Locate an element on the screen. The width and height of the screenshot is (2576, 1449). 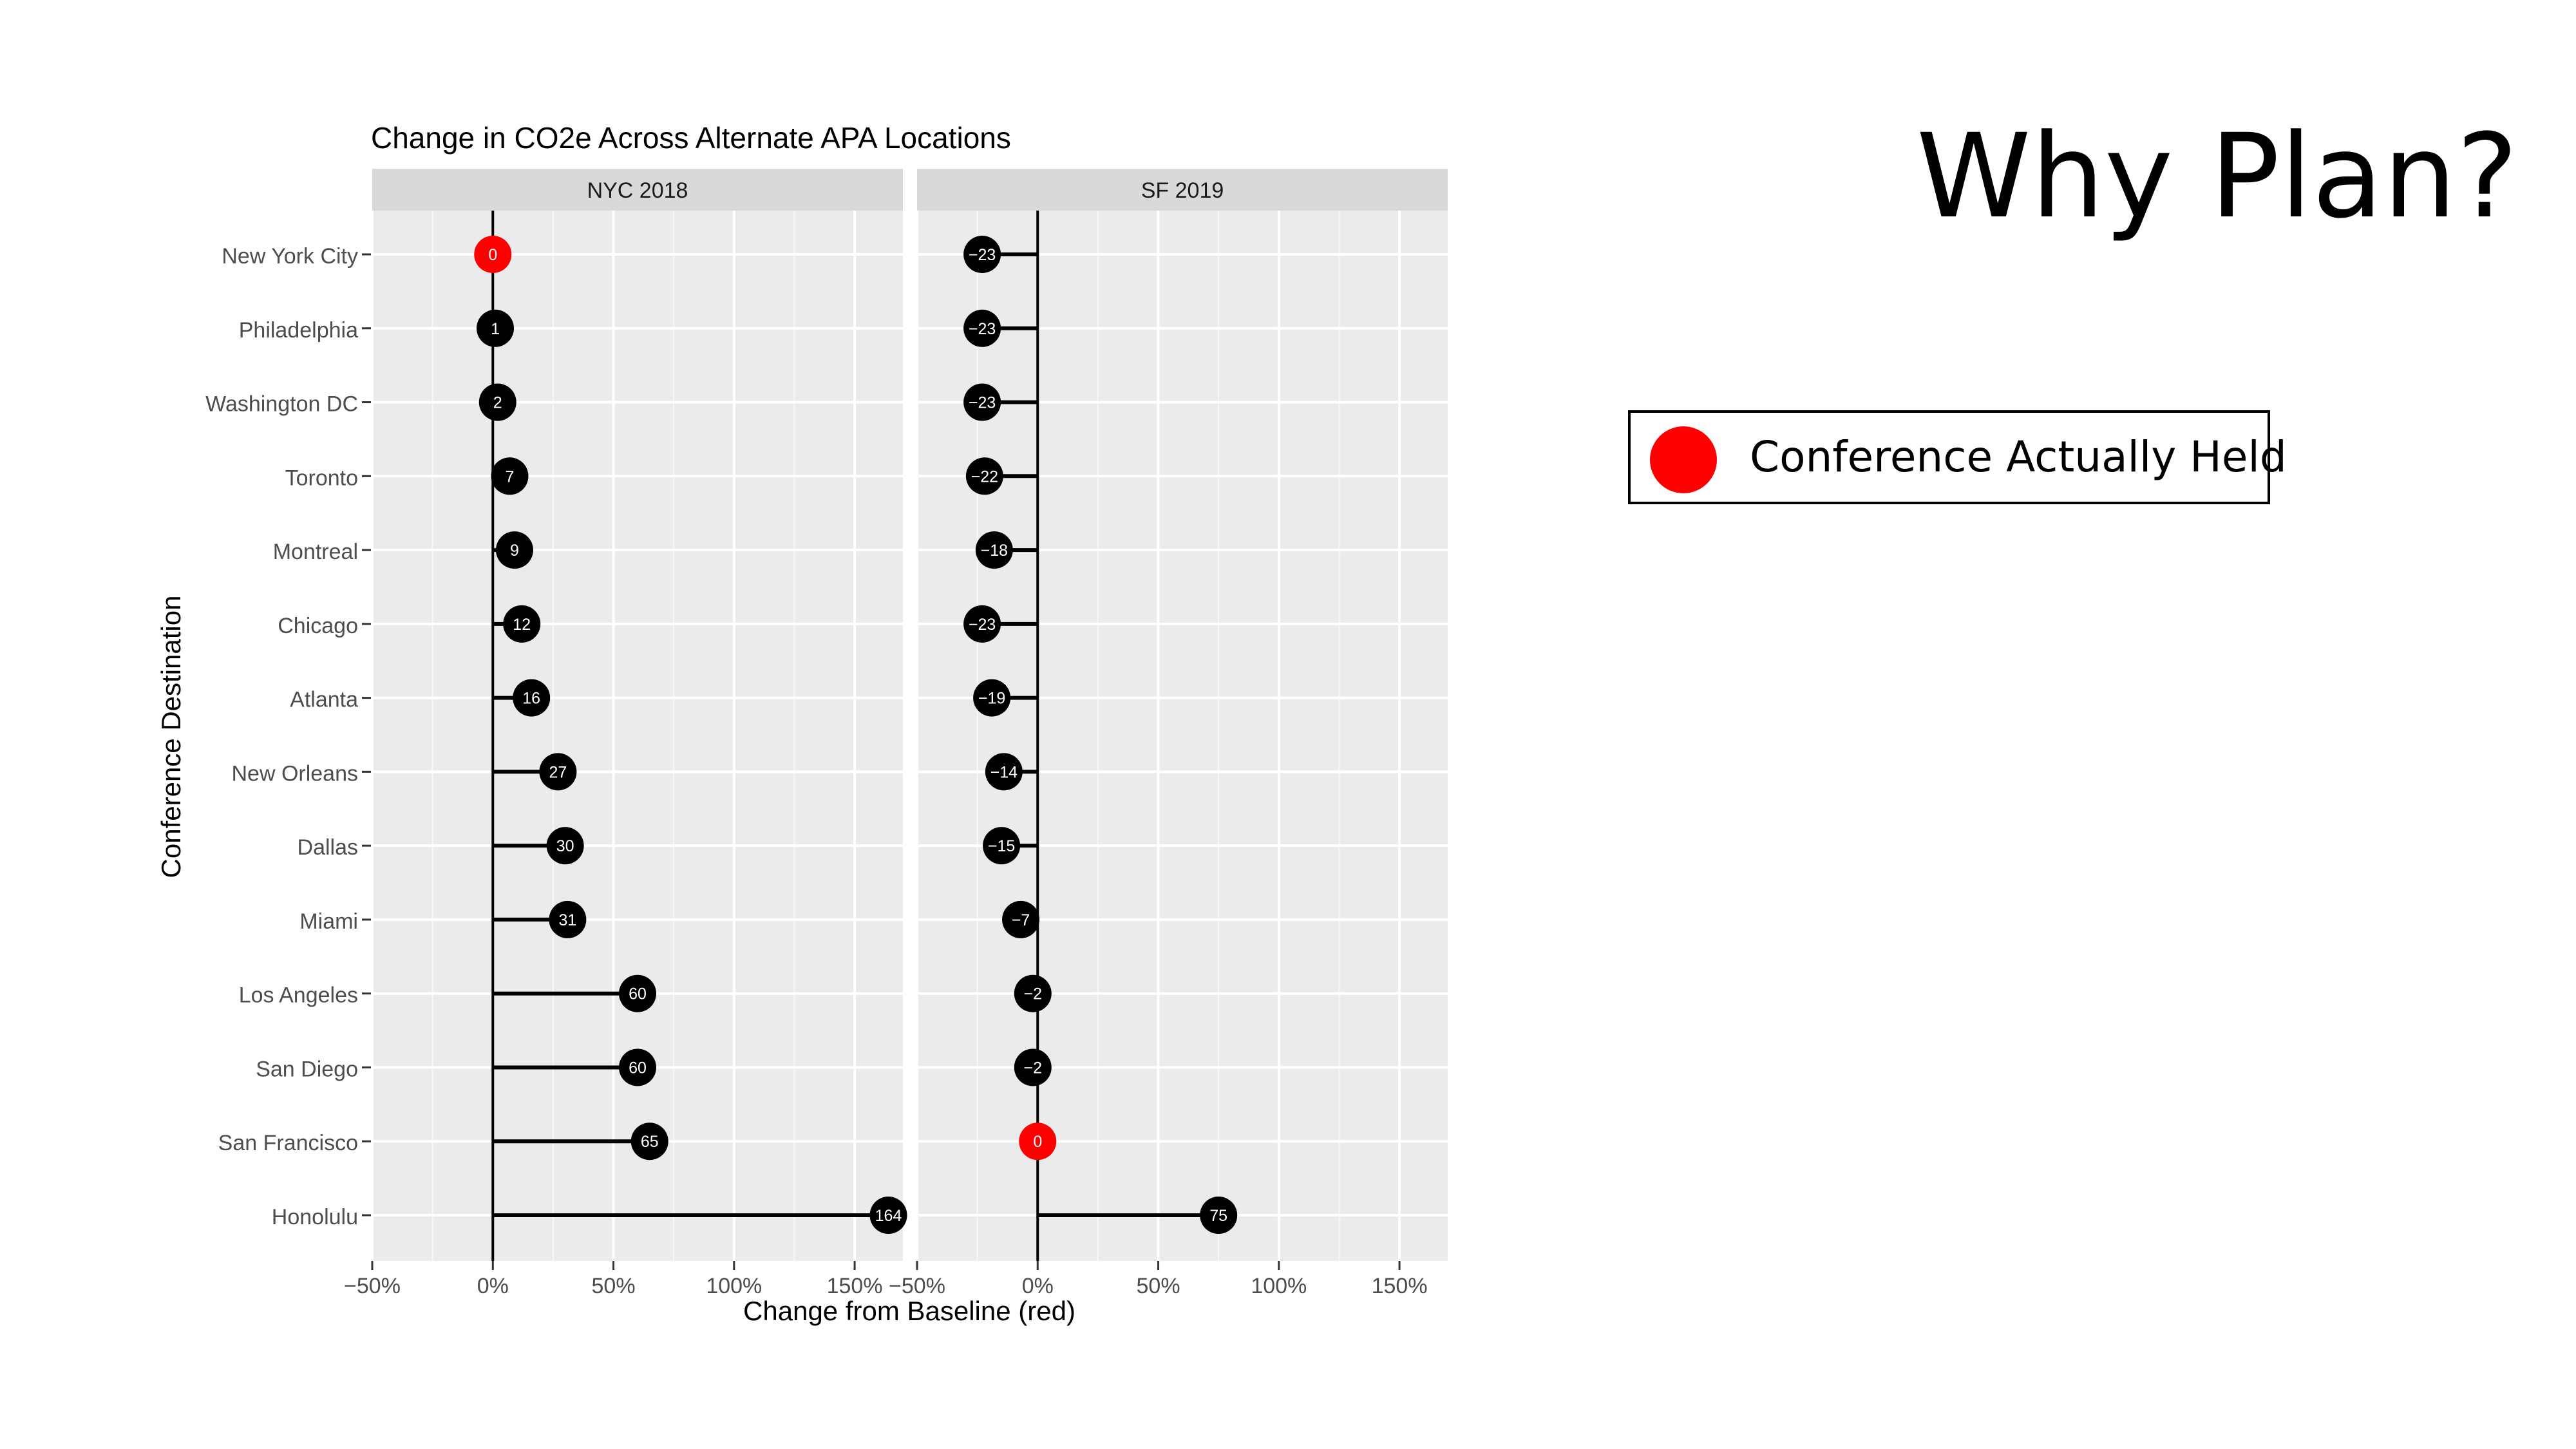
data-label: −14 is located at coordinates (1004, 772).